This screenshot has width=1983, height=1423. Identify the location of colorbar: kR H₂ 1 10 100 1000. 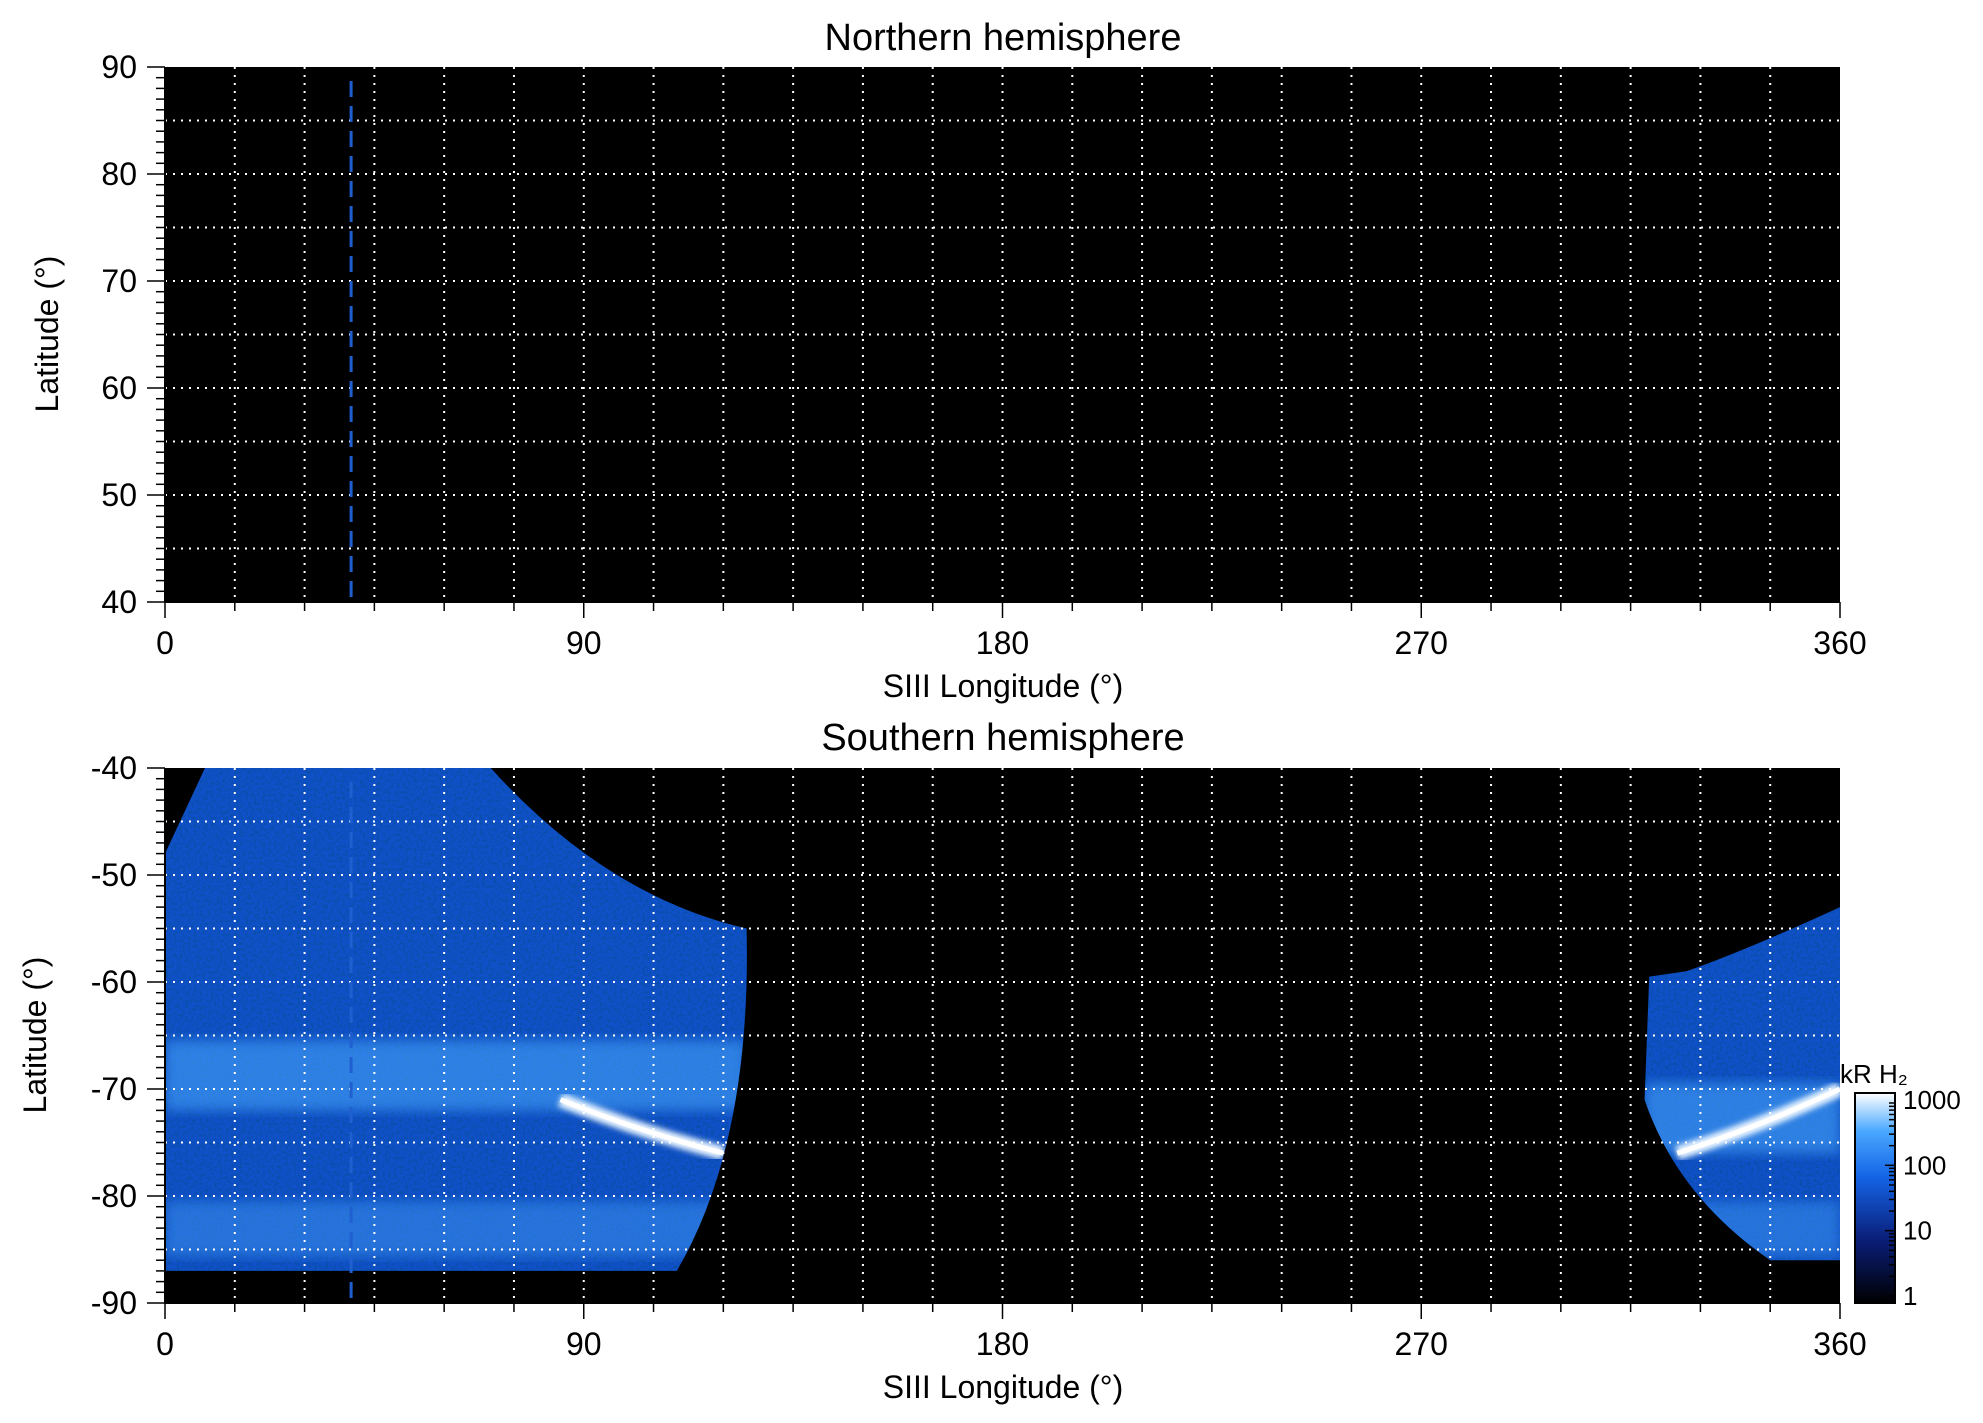
(1900, 1185).